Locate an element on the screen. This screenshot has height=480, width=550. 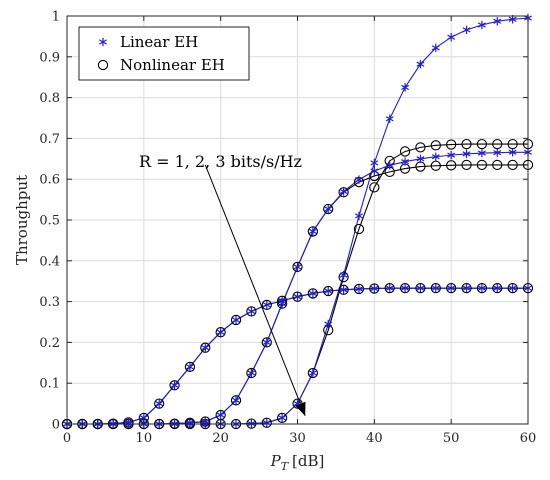
y-tick-label: 0.5 is located at coordinates (49, 221).